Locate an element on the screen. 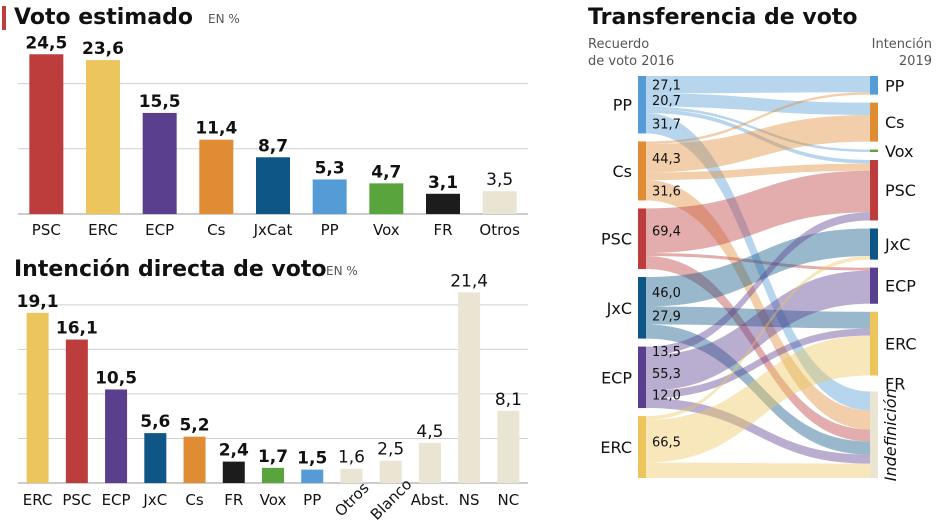 This screenshot has width=940, height=528. flow-label-jxc-to-jxc: 46,0 is located at coordinates (666, 293).